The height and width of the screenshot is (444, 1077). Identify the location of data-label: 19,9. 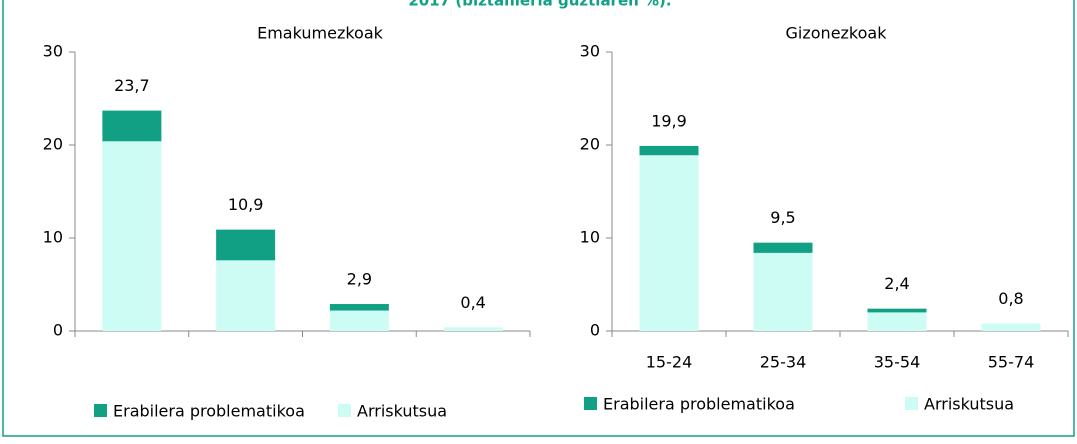
(669, 120).